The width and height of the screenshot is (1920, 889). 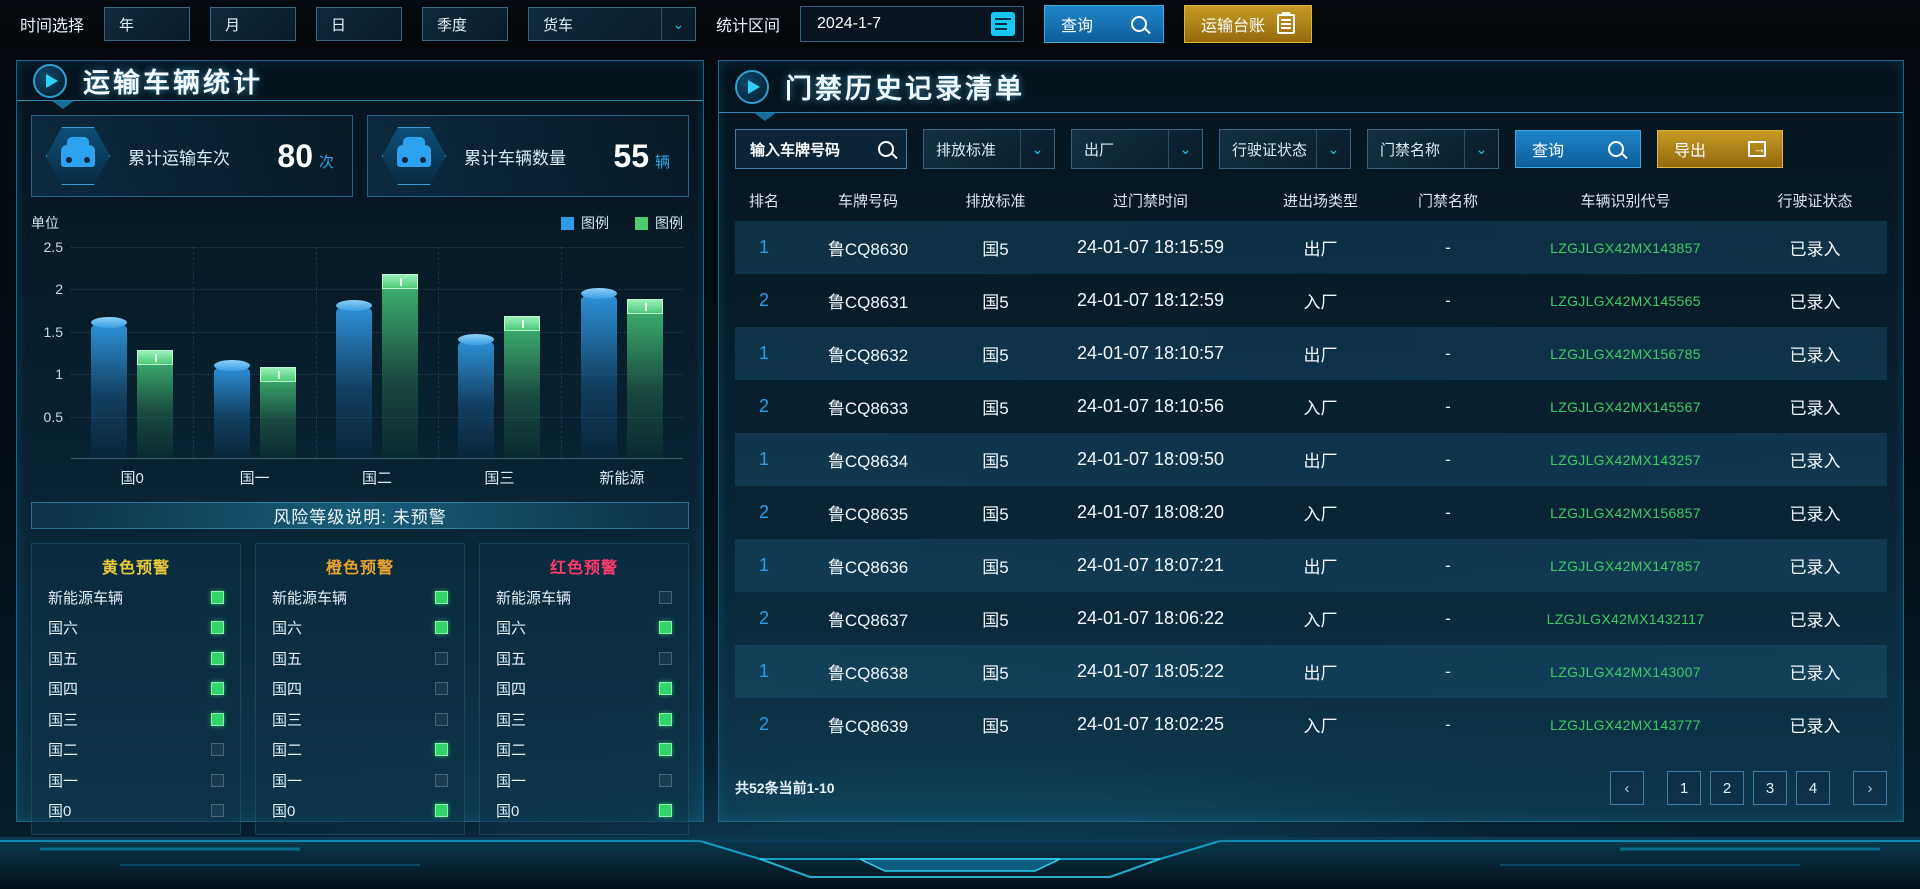 I want to click on table-cell: 入厂, so click(x=1320, y=514).